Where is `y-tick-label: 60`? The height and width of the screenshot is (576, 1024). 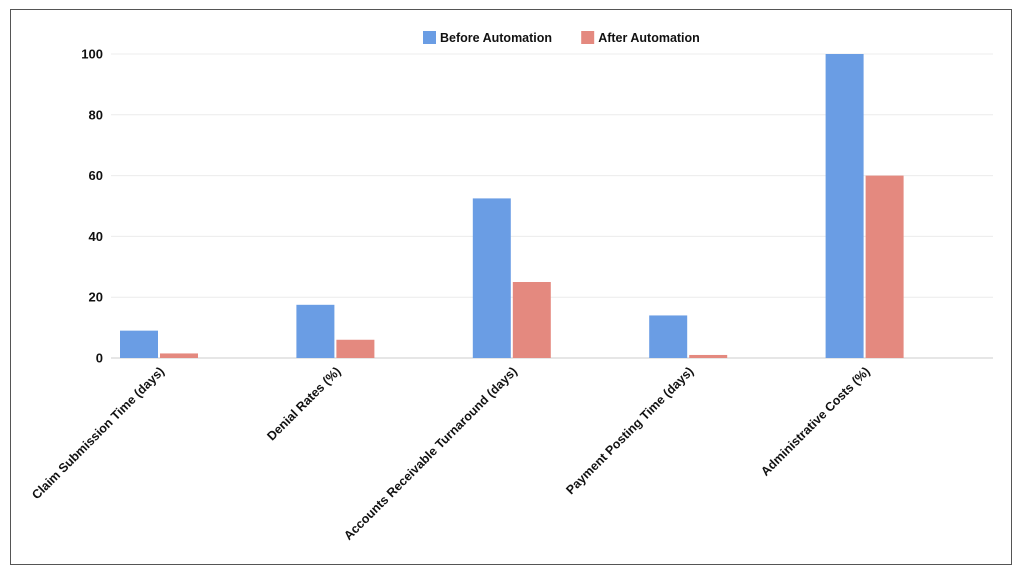 y-tick-label: 60 is located at coordinates (96, 175).